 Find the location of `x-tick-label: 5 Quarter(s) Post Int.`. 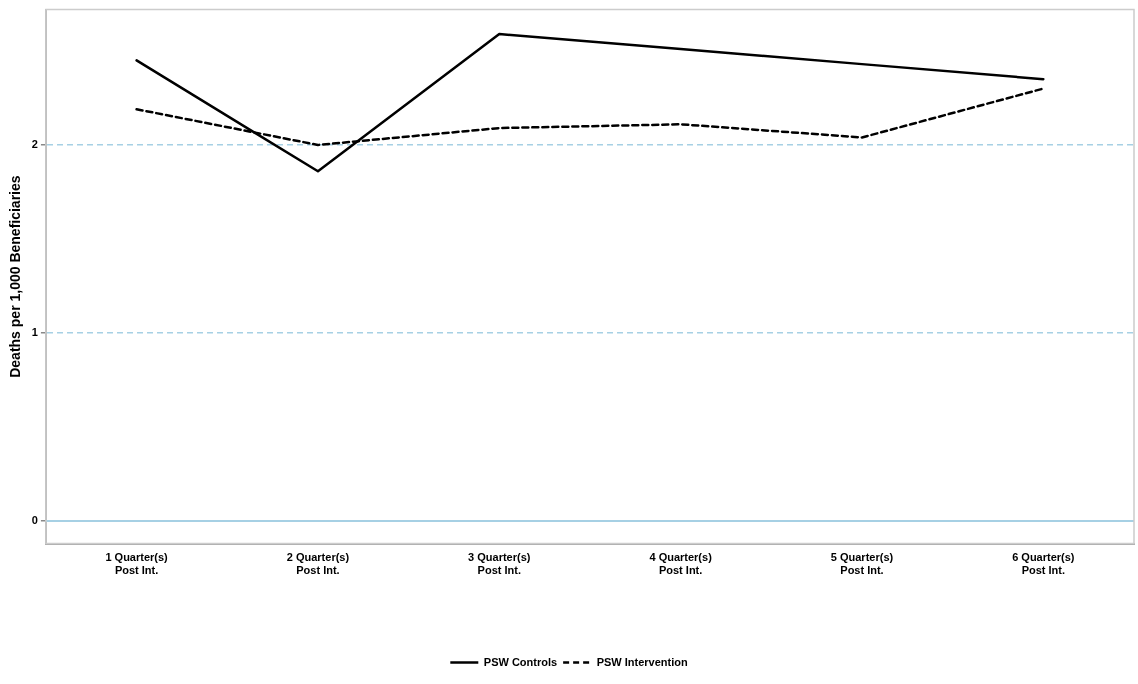

x-tick-label: 5 Quarter(s) Post Int. is located at coordinates (862, 564).